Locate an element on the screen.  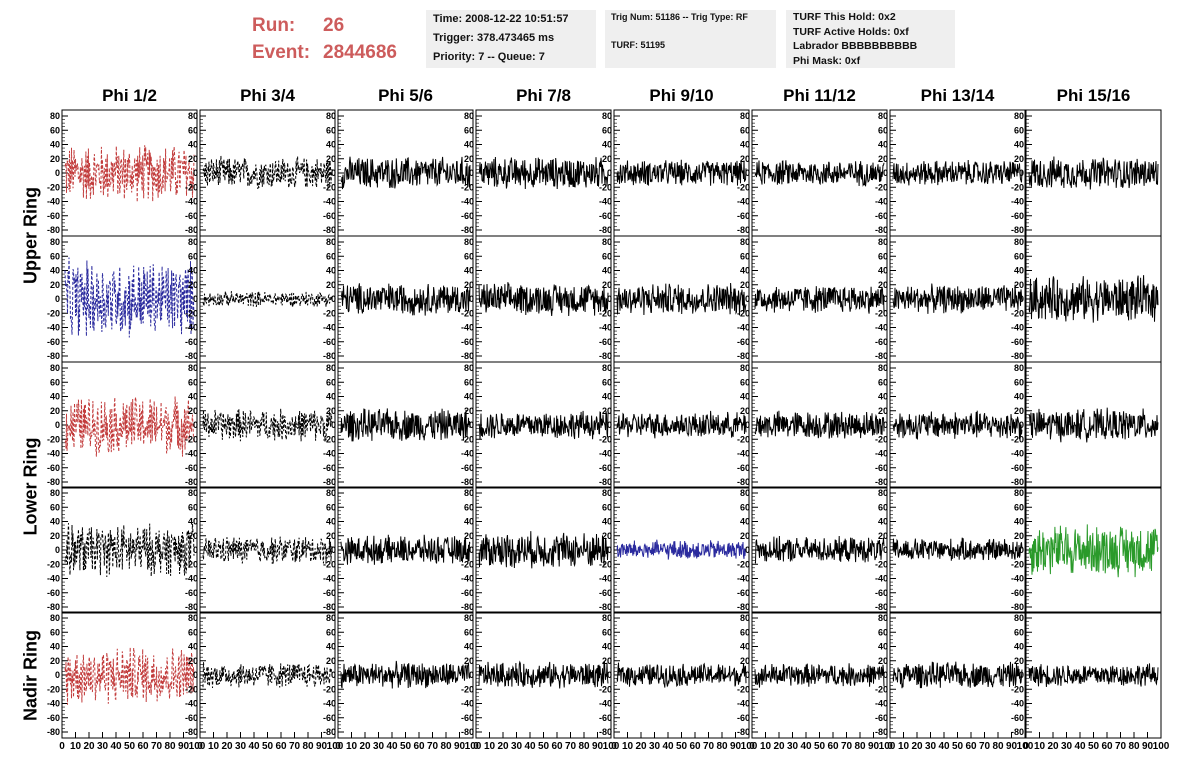
x-tick-label: 0 is located at coordinates (1026, 746).